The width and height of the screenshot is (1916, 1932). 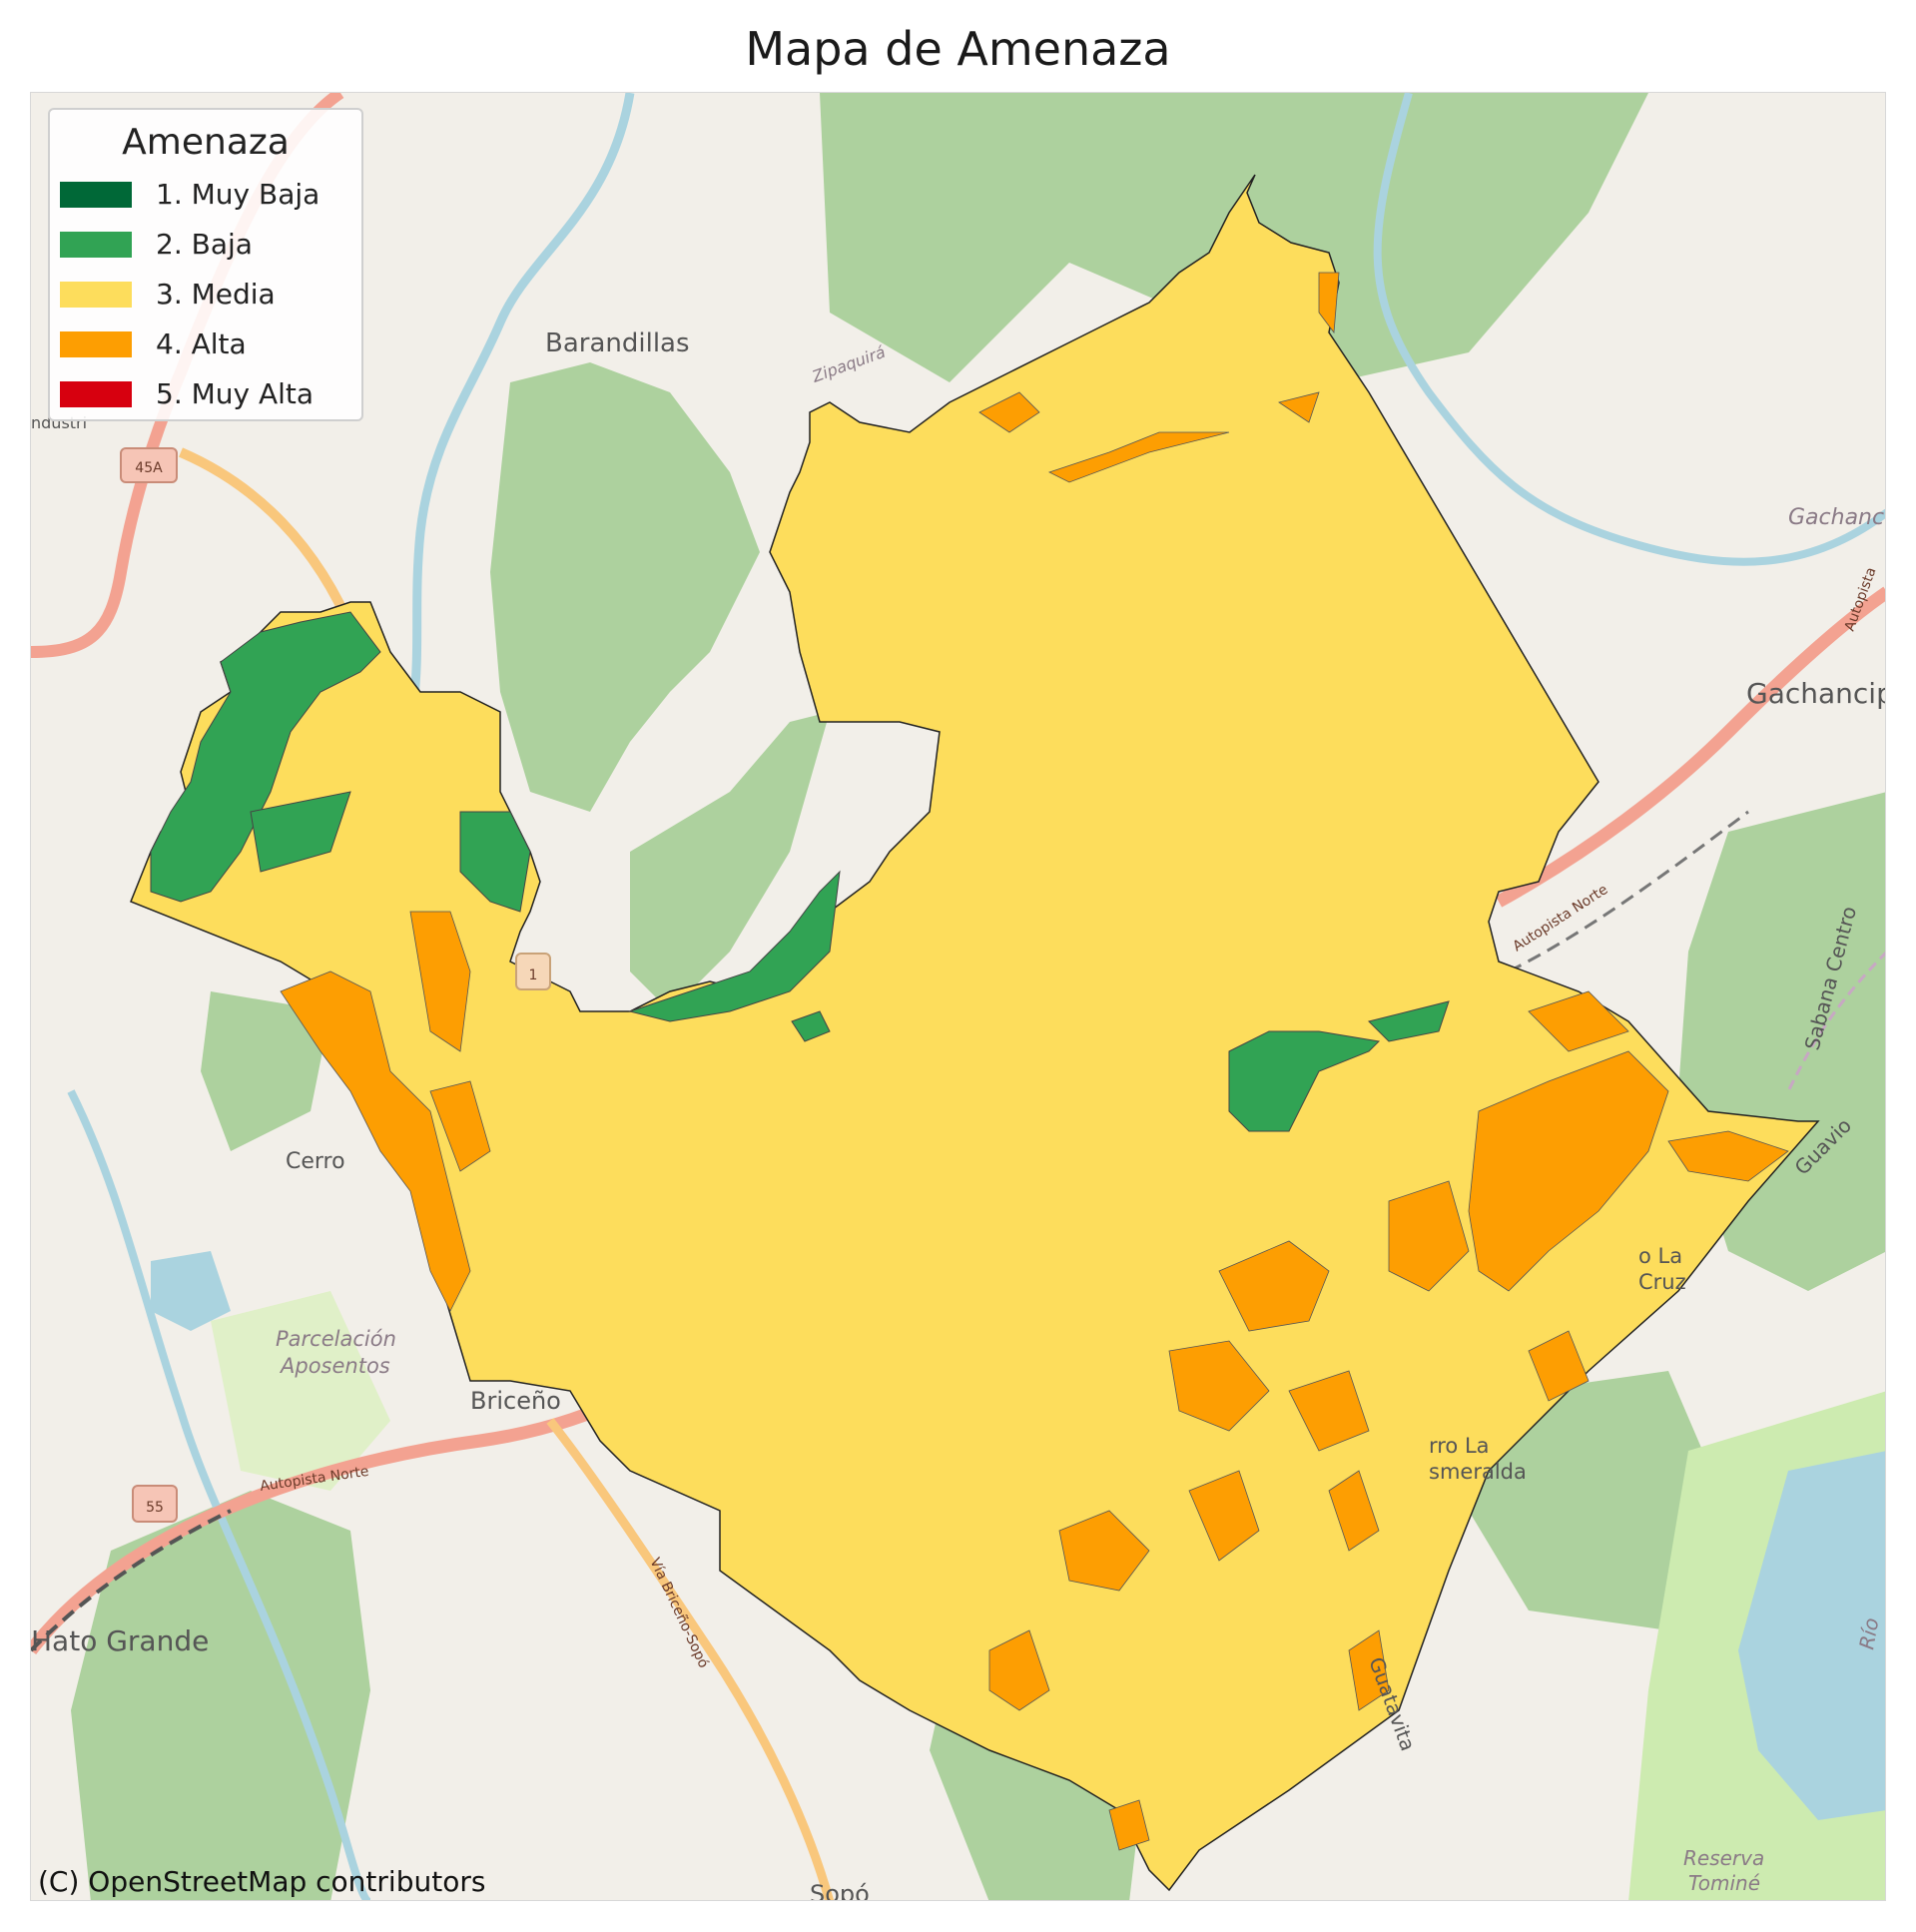 What do you see at coordinates (617, 343) in the screenshot?
I see `place-label-barandillas: Barandillas` at bounding box center [617, 343].